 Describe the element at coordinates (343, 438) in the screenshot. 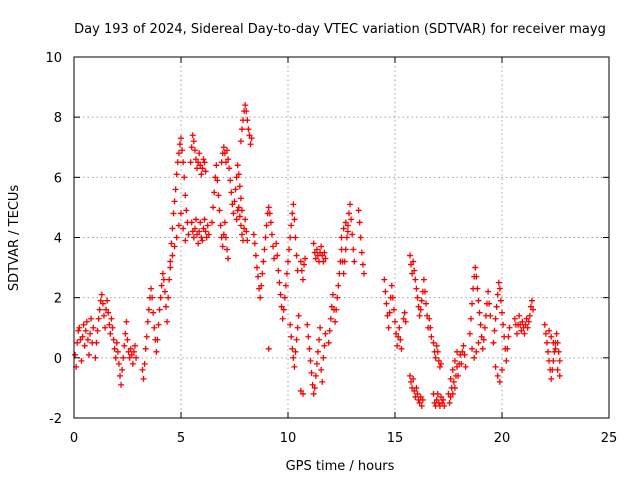

I see `x-tick-labels: 0 5 10 15 20 25` at that location.